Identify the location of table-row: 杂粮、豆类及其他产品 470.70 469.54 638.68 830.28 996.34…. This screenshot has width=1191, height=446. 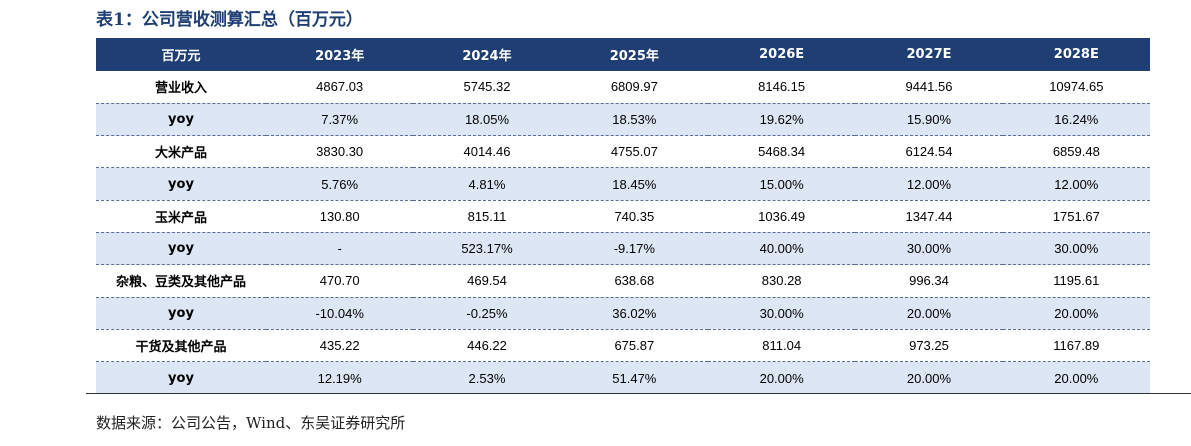
(623, 281).